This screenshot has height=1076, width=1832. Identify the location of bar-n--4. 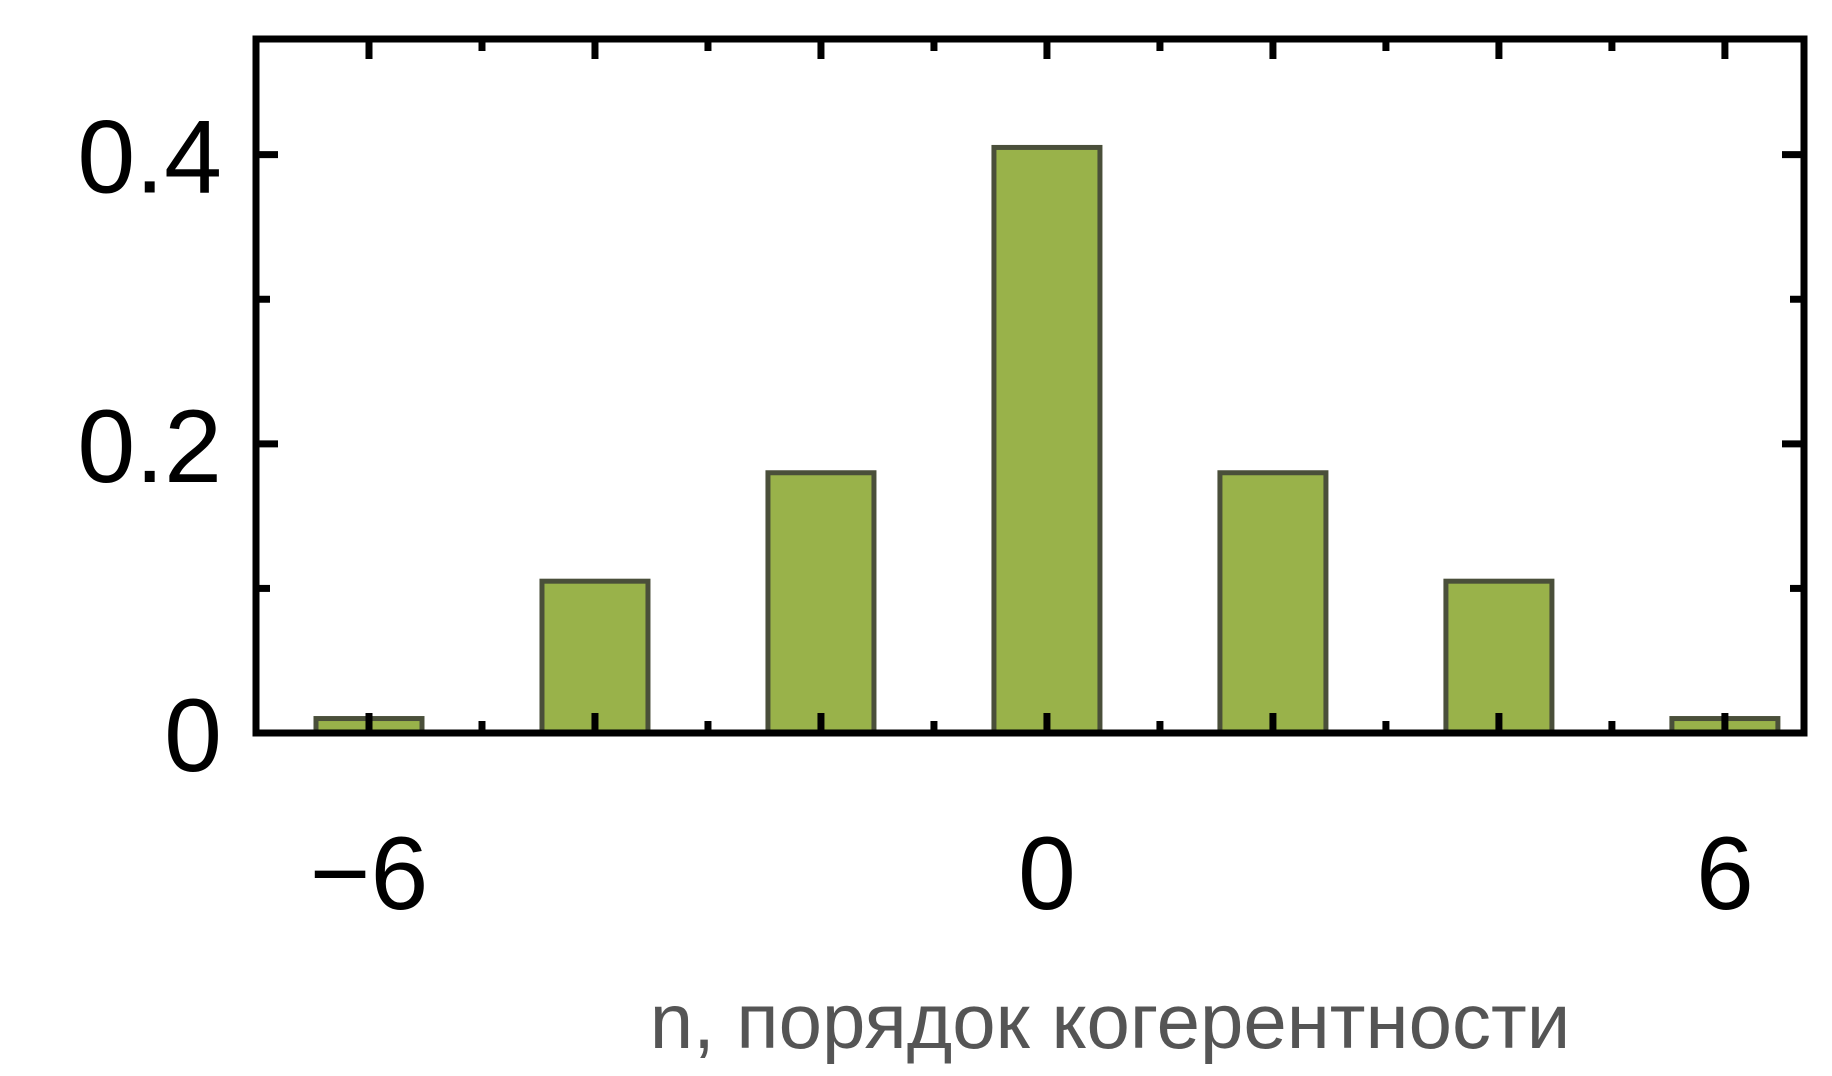
(595, 657).